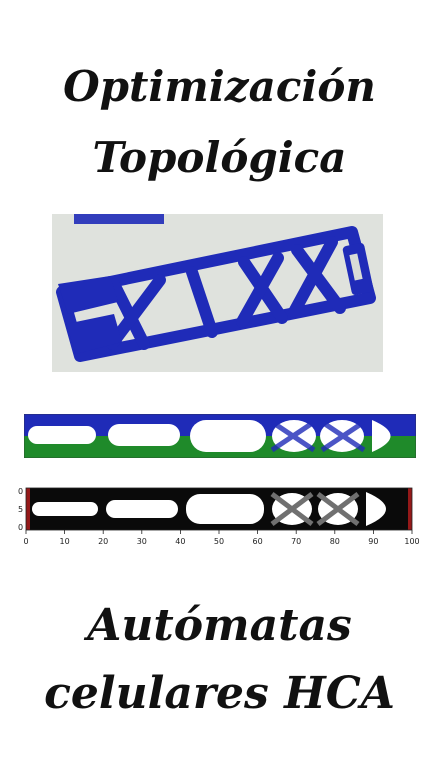 The height and width of the screenshot is (768, 439). Describe the element at coordinates (28, 509) in the screenshot. I see `left-support-marker` at that location.